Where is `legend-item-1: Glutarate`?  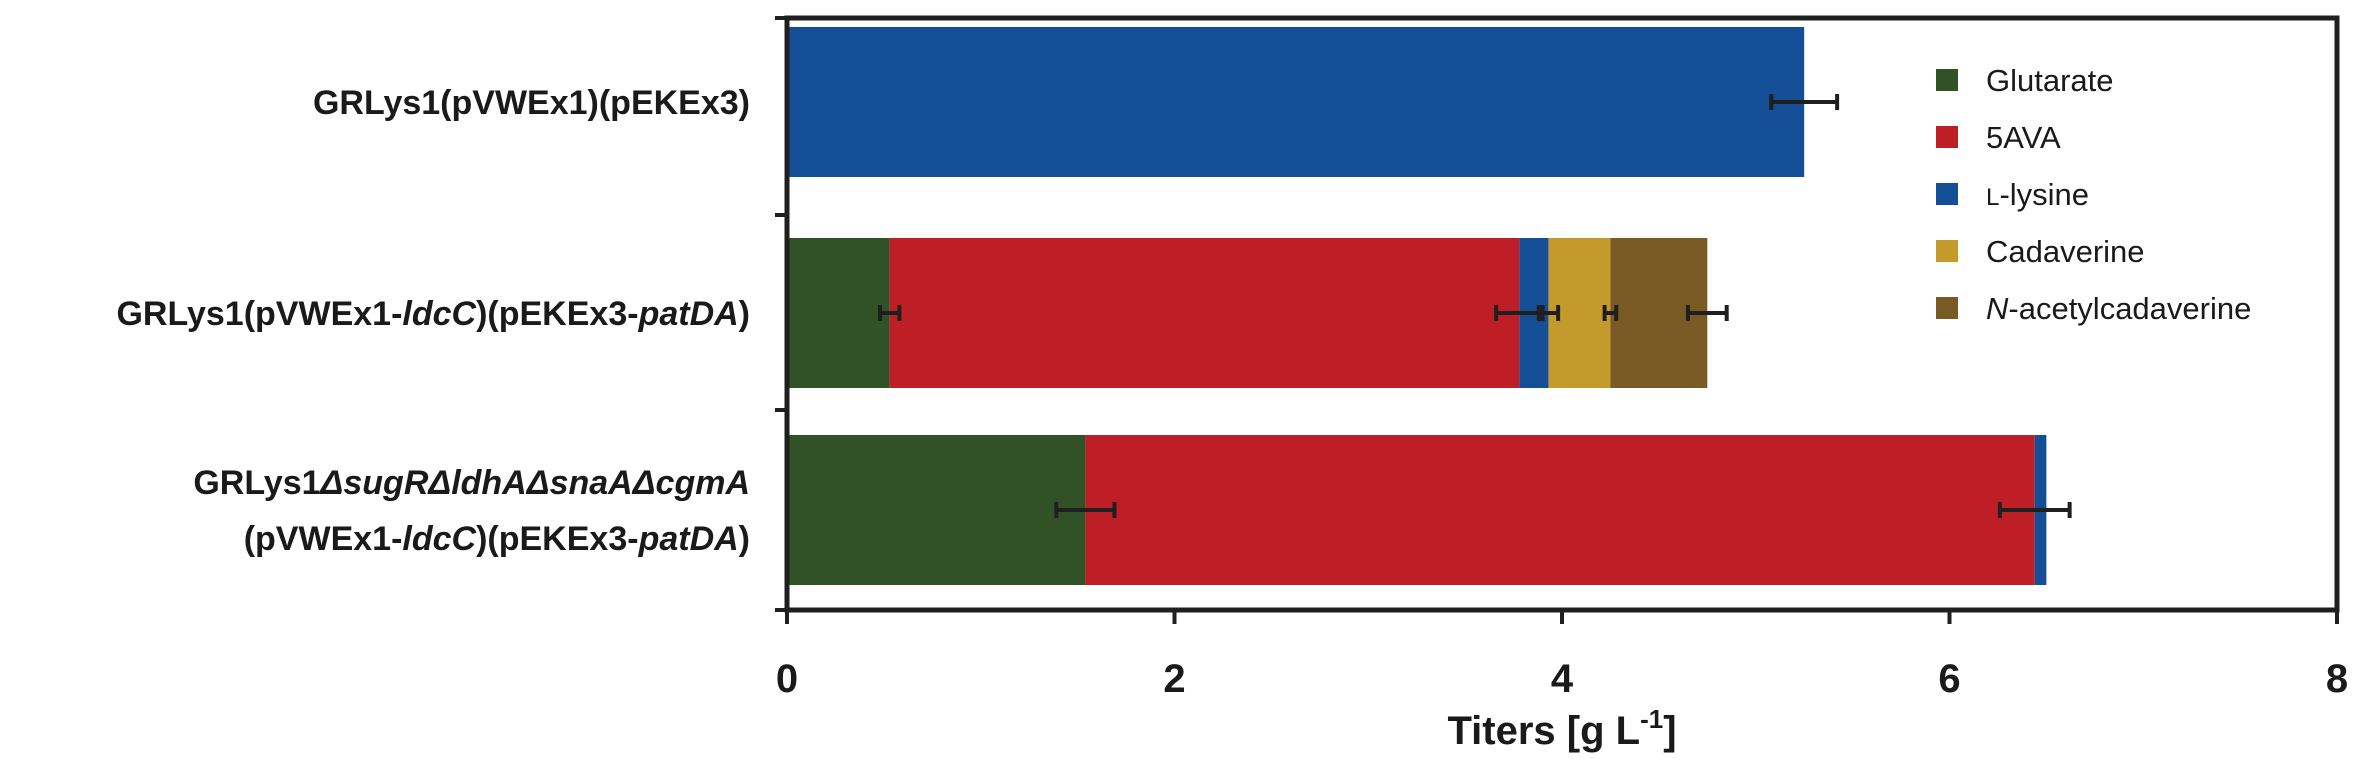
legend-item-1: Glutarate is located at coordinates (2025, 80).